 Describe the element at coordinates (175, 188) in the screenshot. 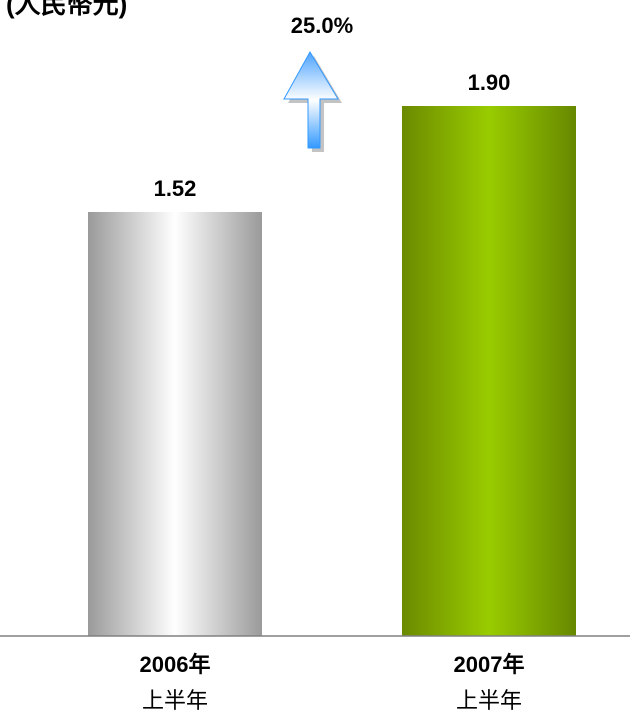

I see `value-label: 1.52` at that location.